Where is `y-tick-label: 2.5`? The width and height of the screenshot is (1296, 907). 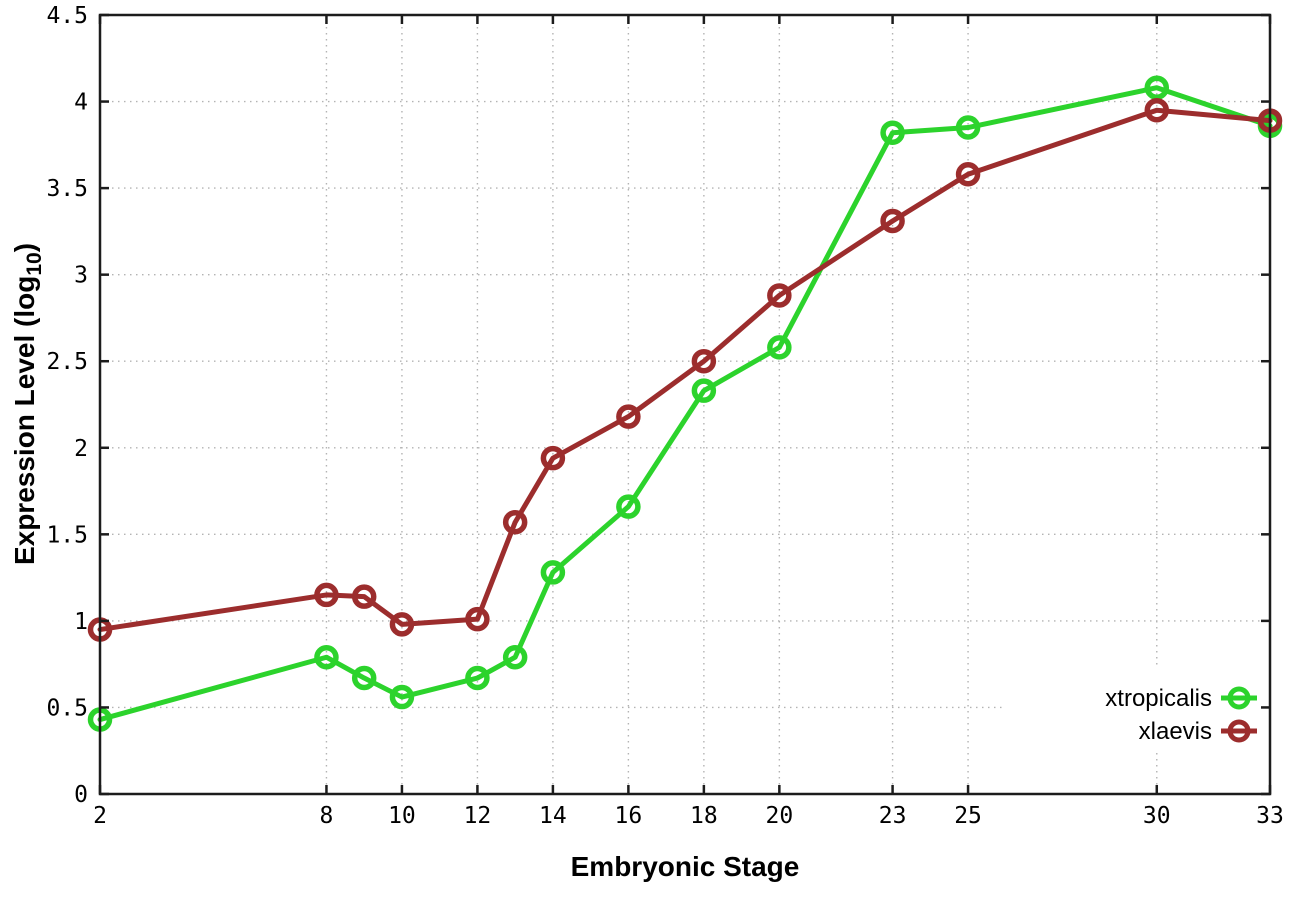 y-tick-label: 2.5 is located at coordinates (67, 362).